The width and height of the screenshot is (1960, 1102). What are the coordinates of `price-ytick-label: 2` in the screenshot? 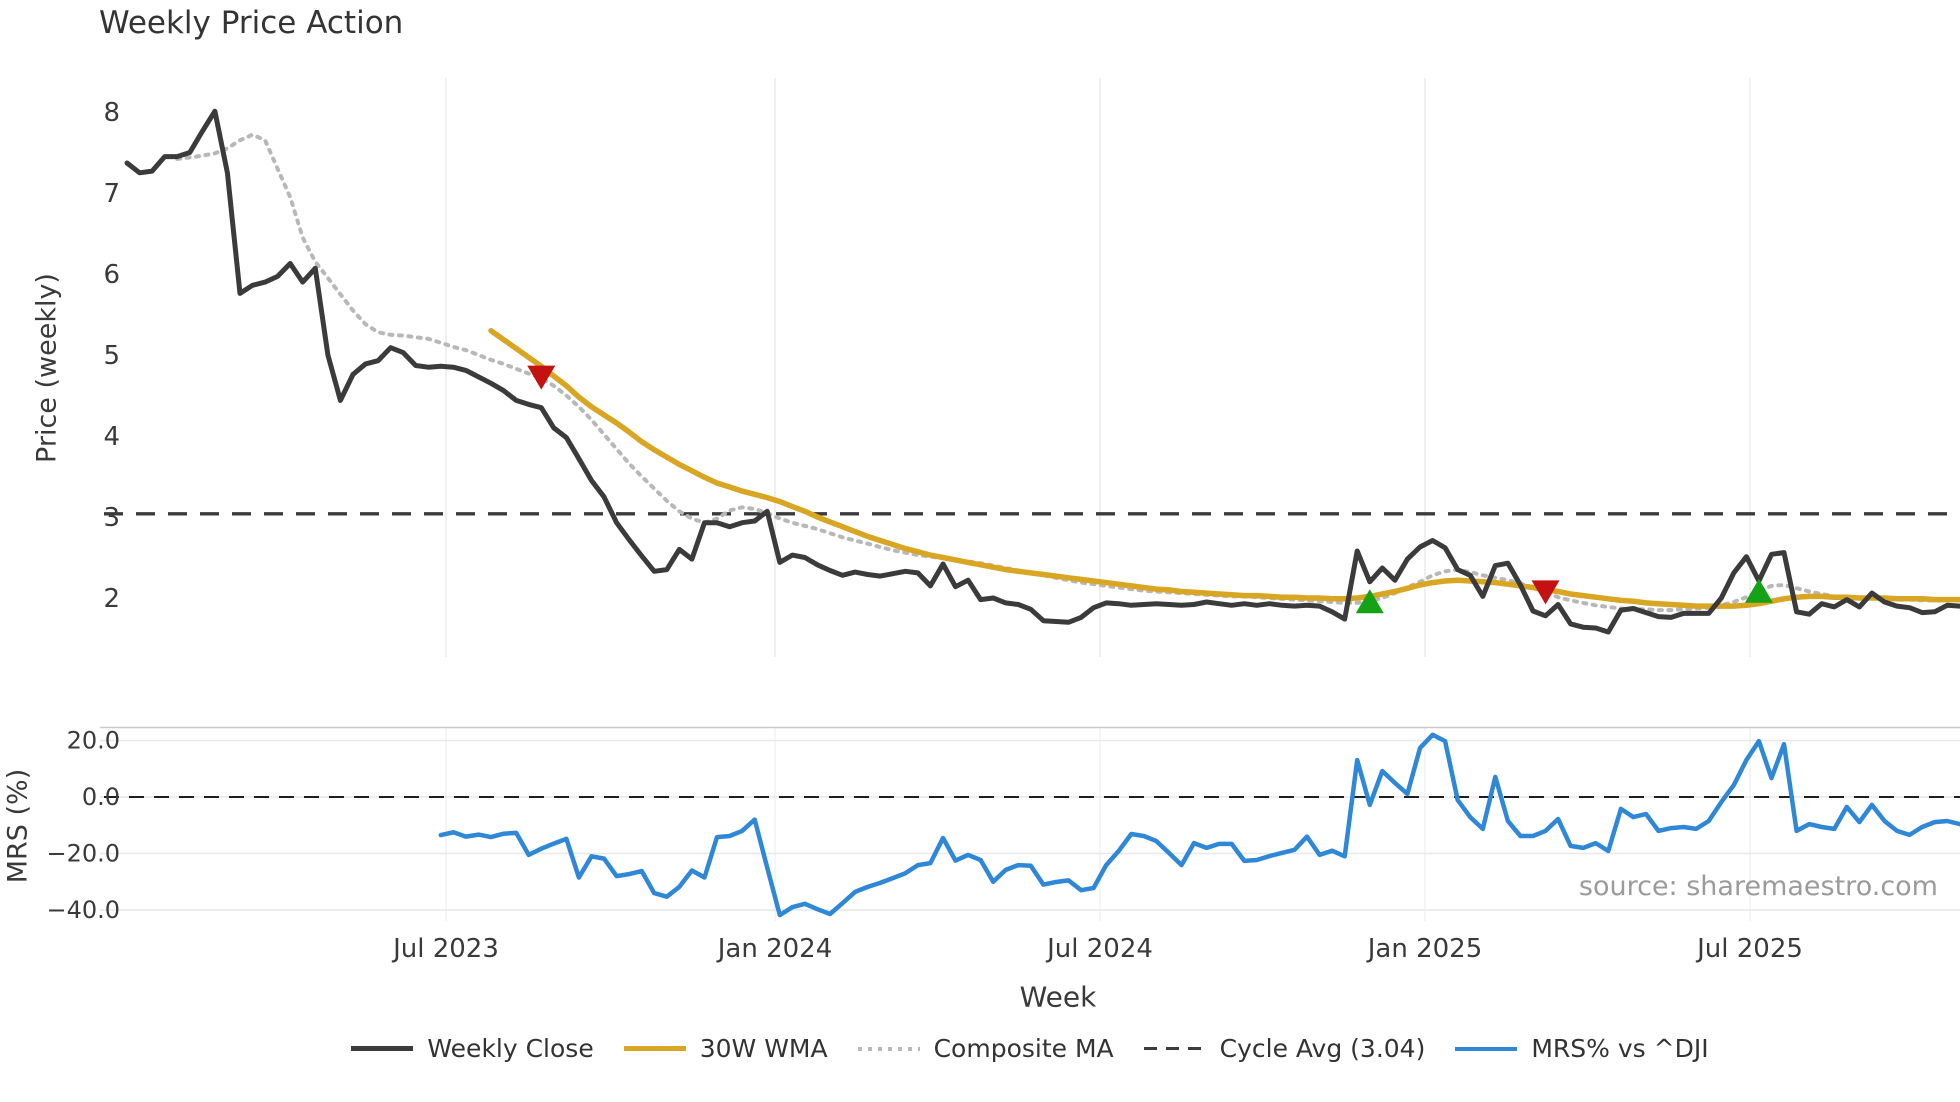 It's located at (111, 599).